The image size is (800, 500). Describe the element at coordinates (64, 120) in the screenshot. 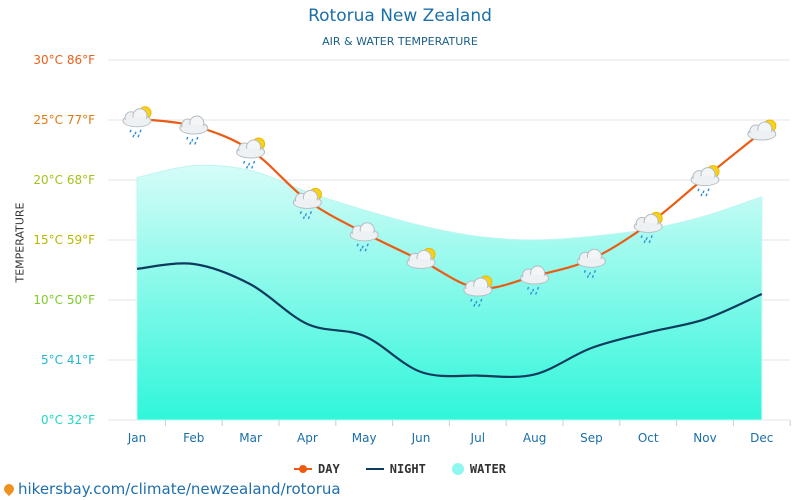

I see `y-tick-label: 25°C 77°F` at that location.